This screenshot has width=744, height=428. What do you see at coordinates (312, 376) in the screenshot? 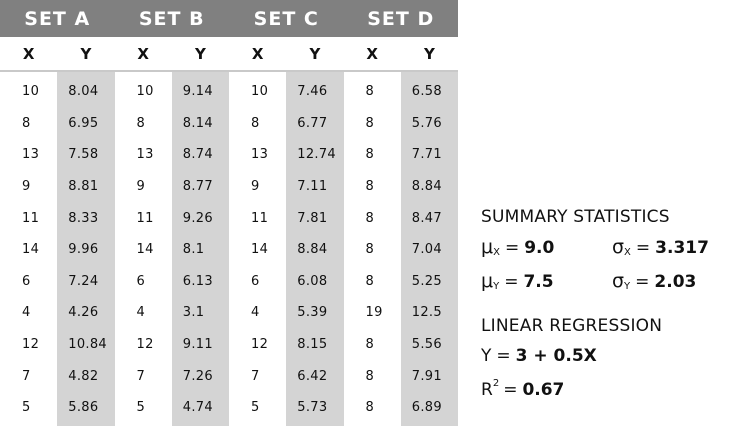
I see `table-cell: 6.42` at bounding box center [312, 376].